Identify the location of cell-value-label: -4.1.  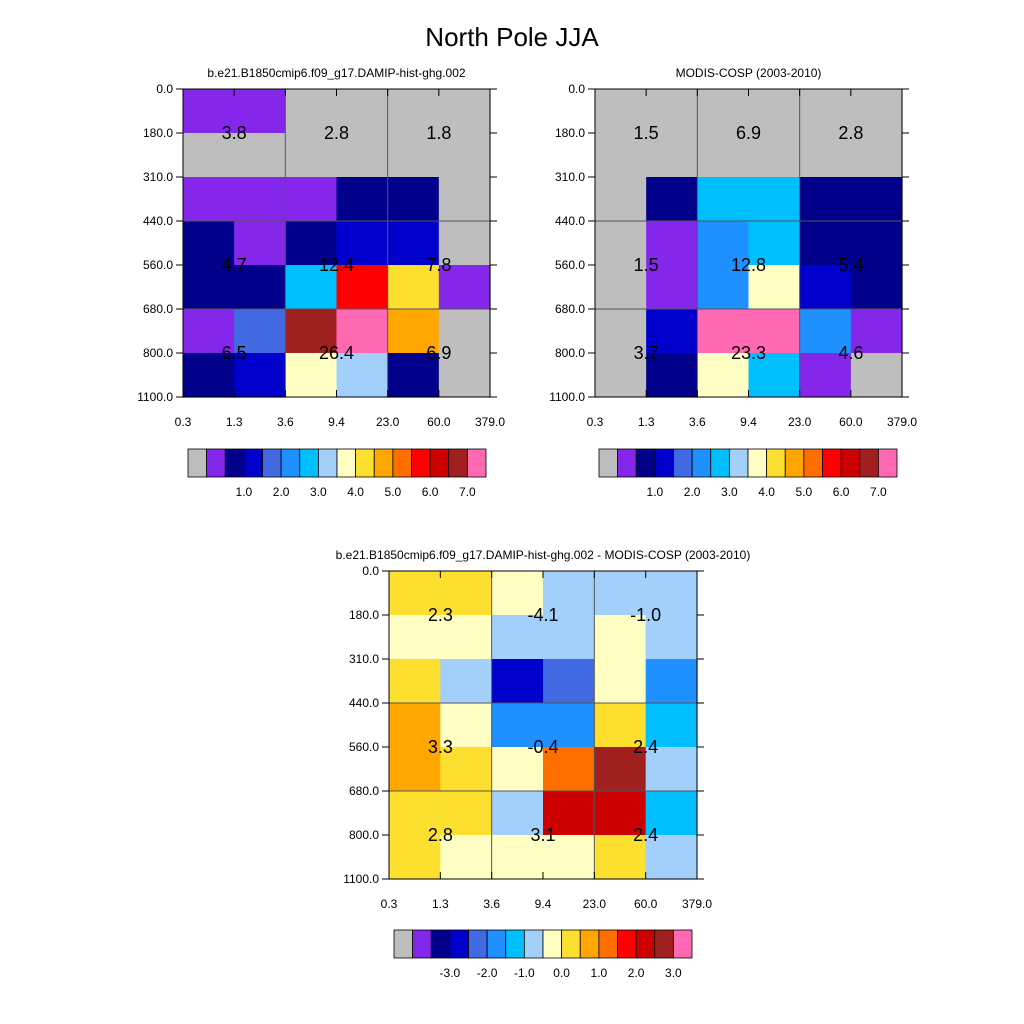
(542, 615).